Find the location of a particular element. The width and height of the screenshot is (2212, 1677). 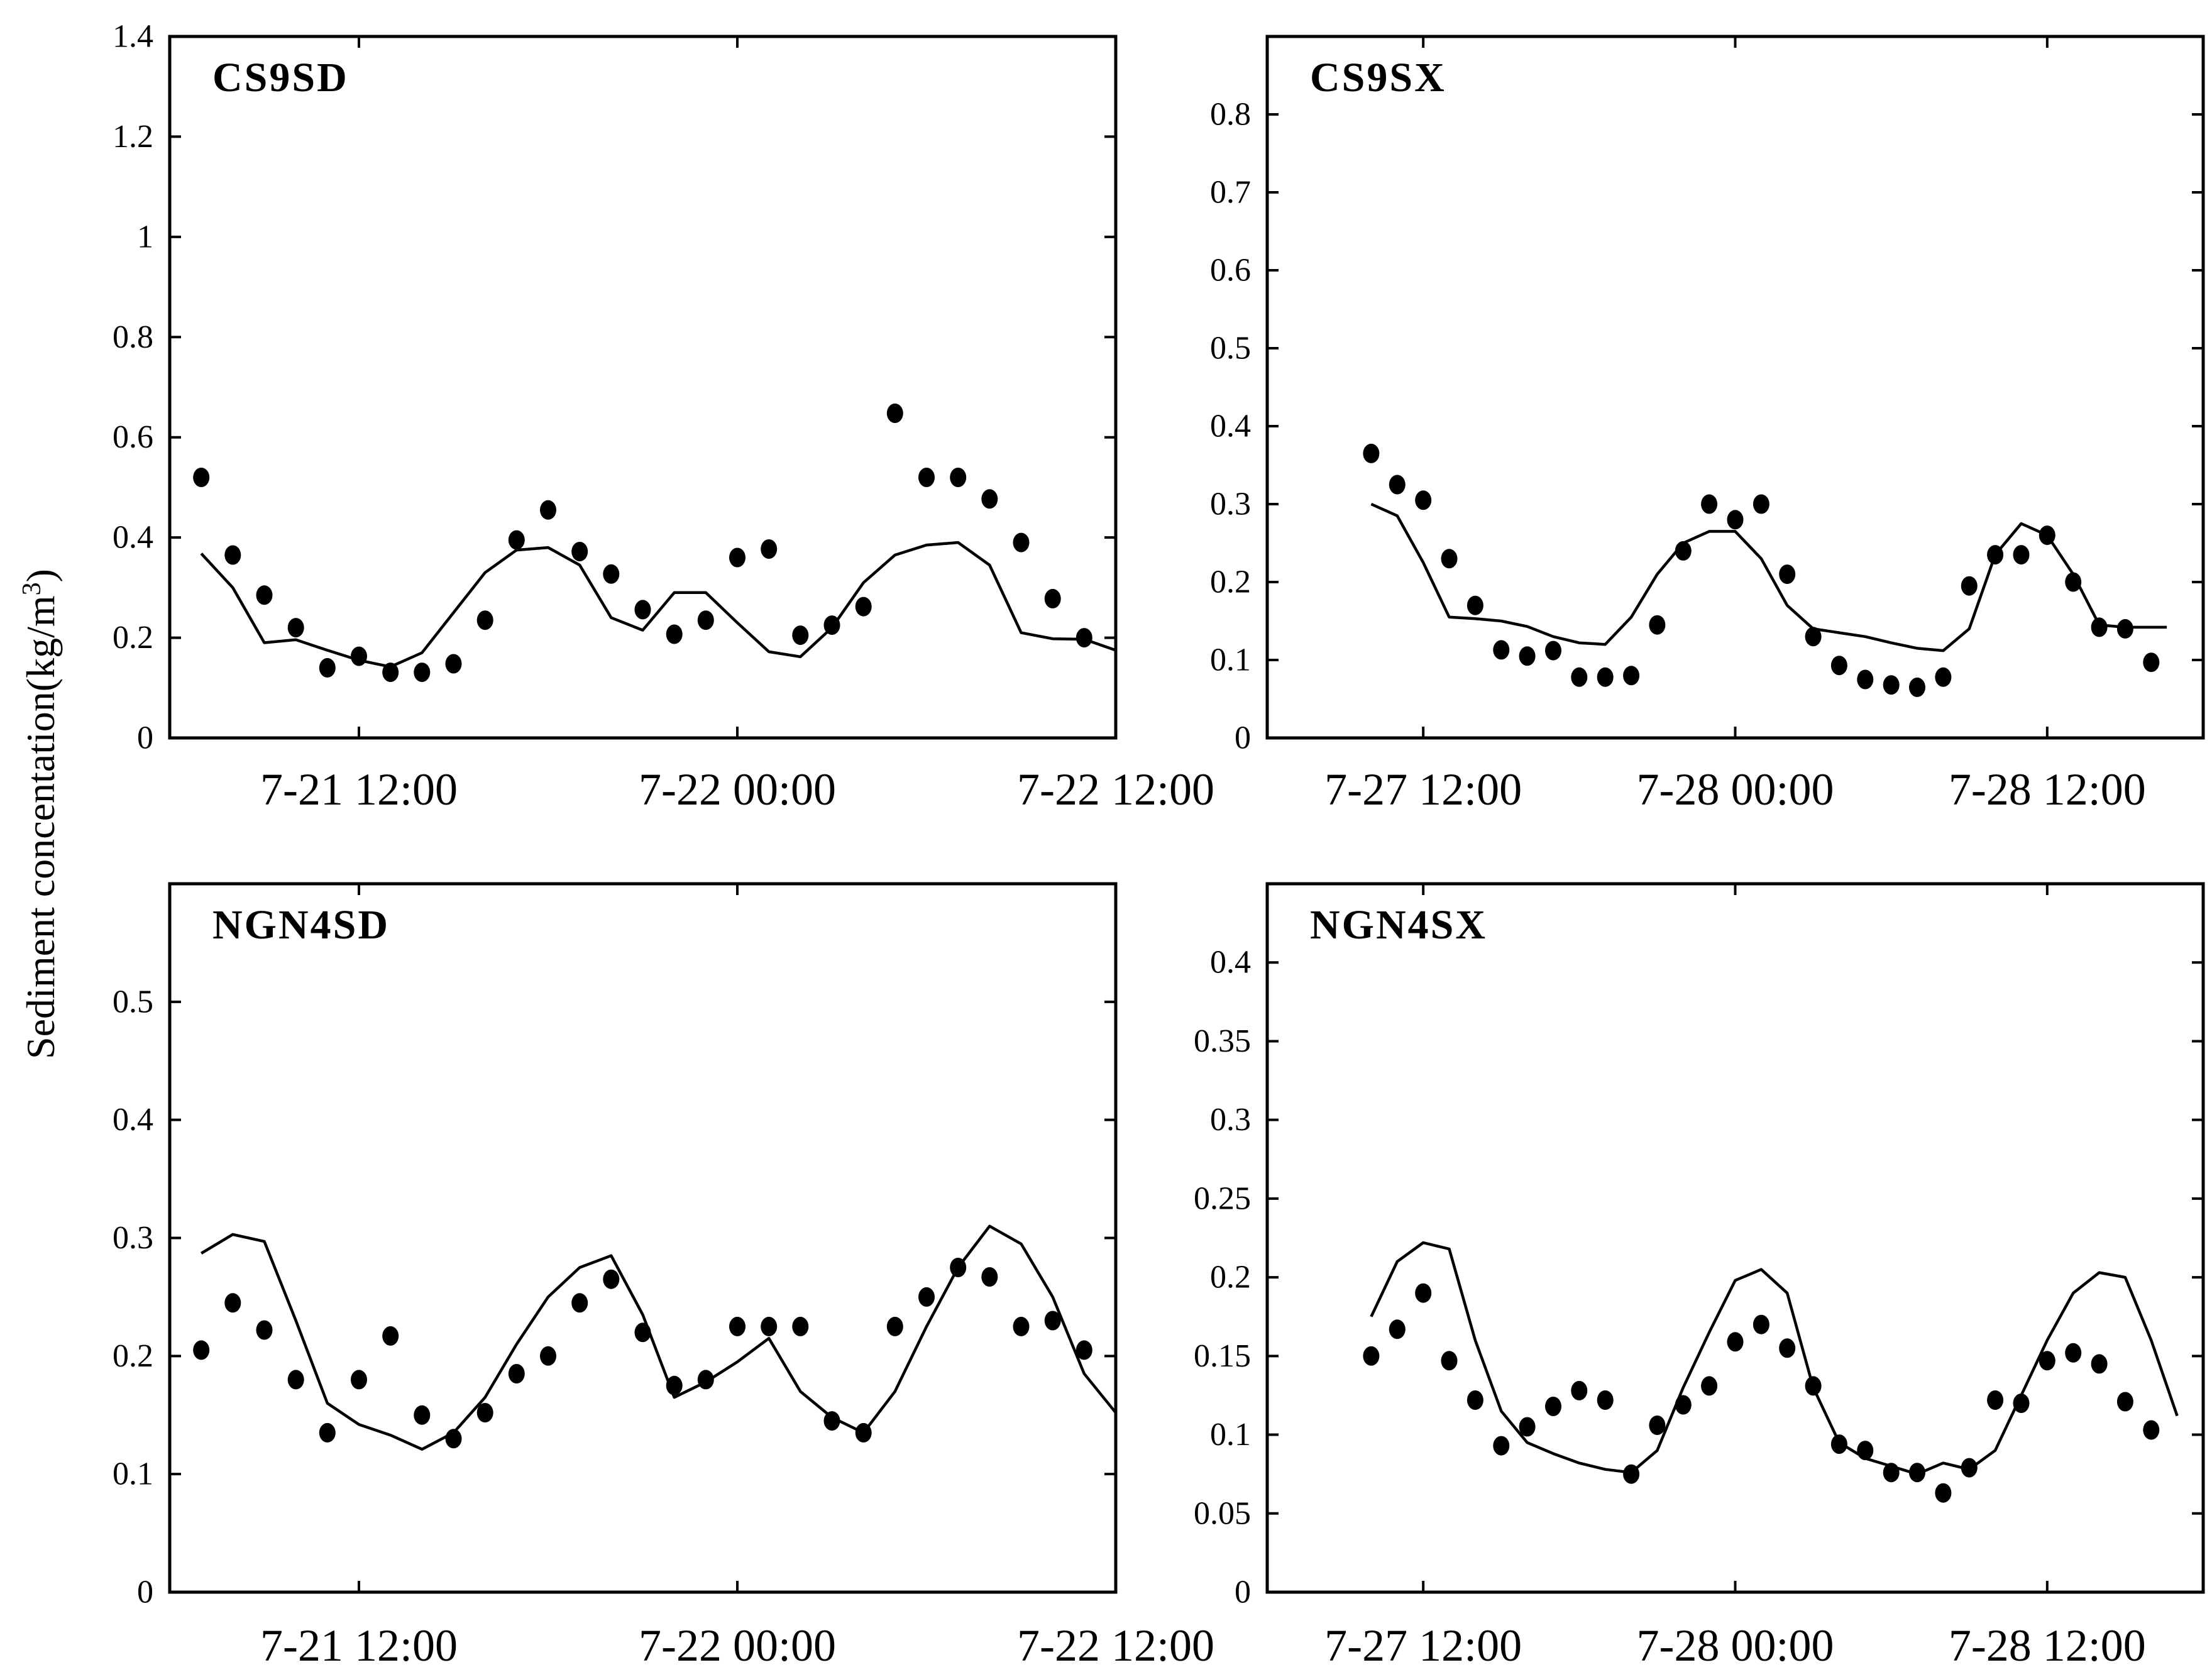

y-tick-label: 1.2 is located at coordinates (133, 137).